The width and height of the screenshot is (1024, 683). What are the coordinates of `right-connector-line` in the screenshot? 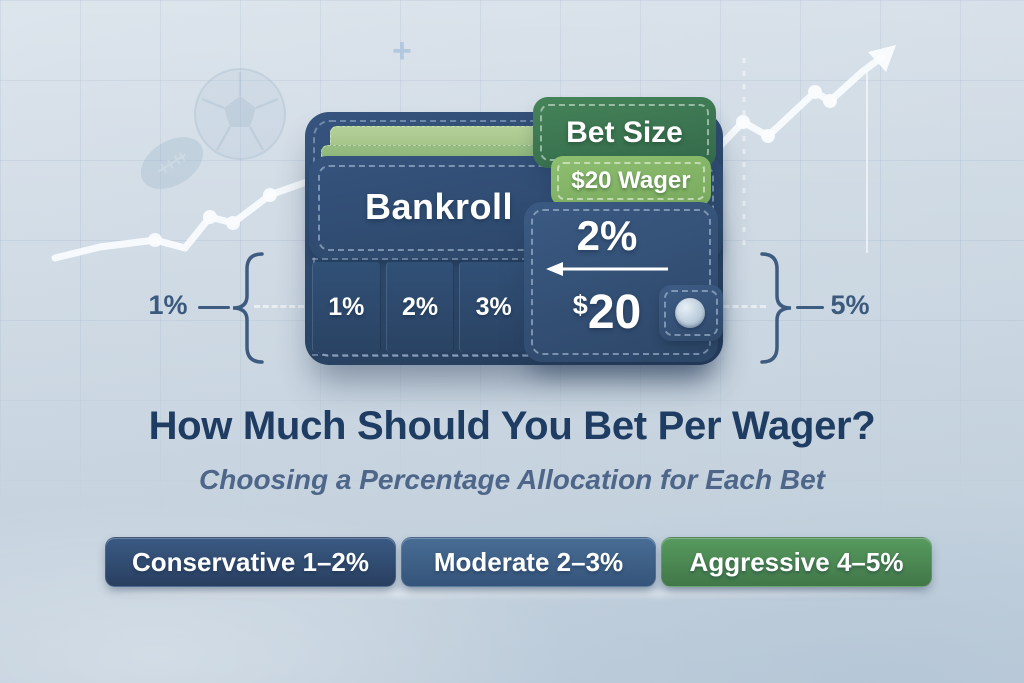 It's located at (810, 307).